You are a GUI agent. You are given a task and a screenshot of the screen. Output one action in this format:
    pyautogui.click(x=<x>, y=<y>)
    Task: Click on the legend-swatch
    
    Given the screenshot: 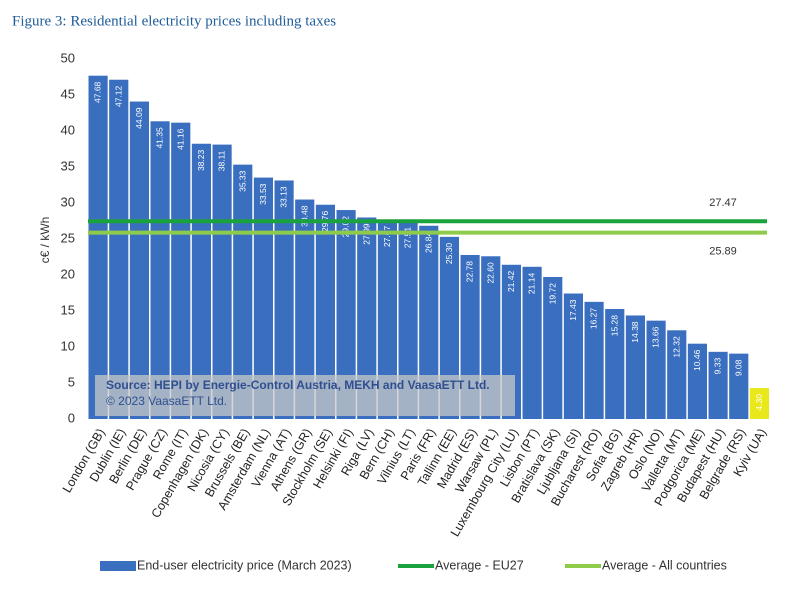 What is the action you would take?
    pyautogui.click(x=118, y=566)
    